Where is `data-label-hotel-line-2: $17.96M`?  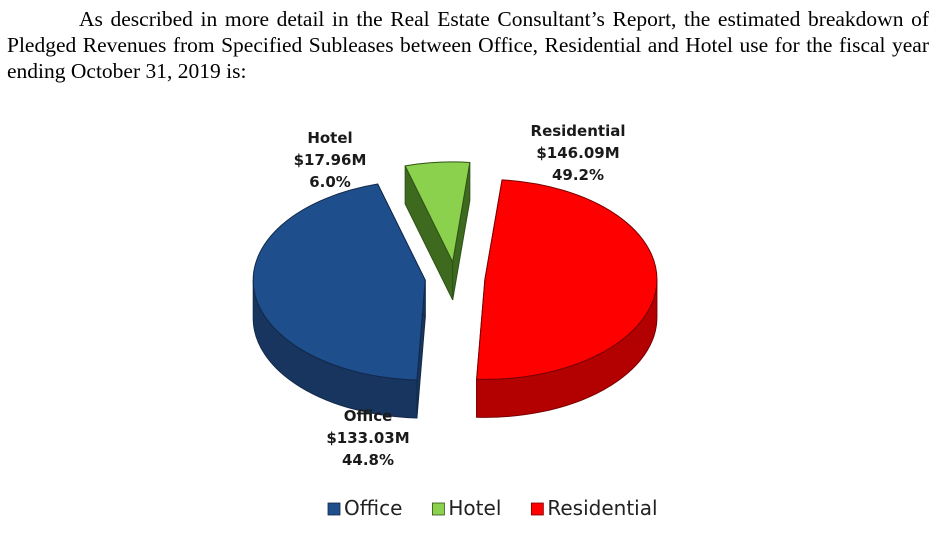
data-label-hotel-line-2: $17.96M is located at coordinates (330, 160).